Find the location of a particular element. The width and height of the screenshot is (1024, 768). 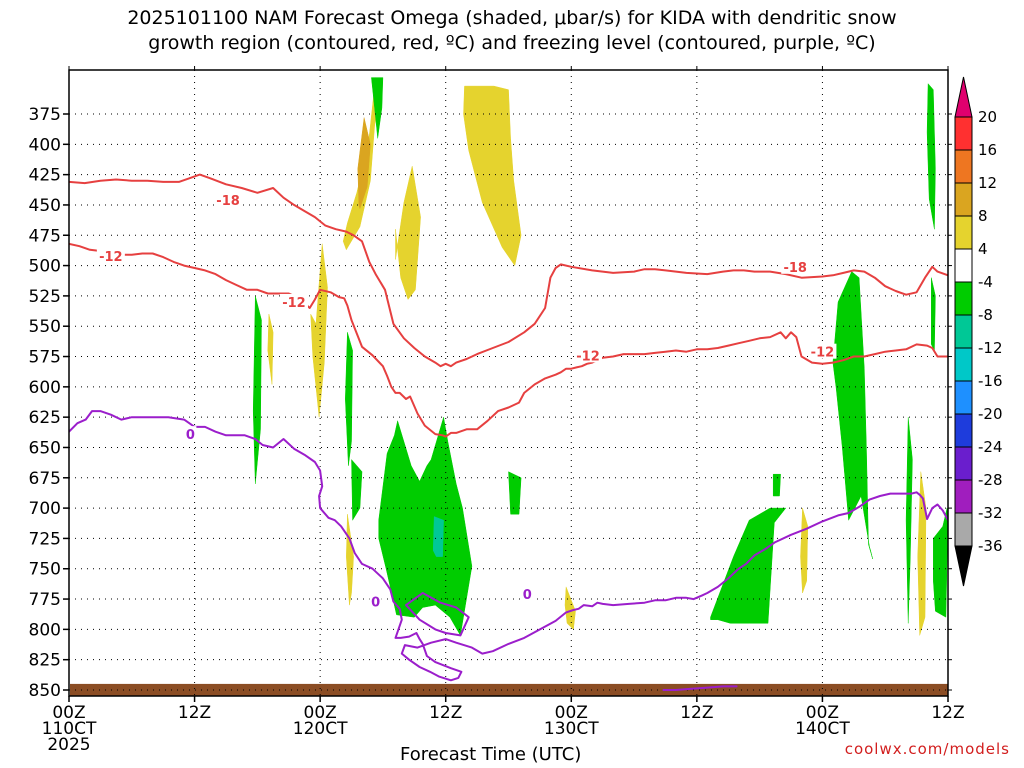

y-tick-label-650: 650 is located at coordinates (45, 448).